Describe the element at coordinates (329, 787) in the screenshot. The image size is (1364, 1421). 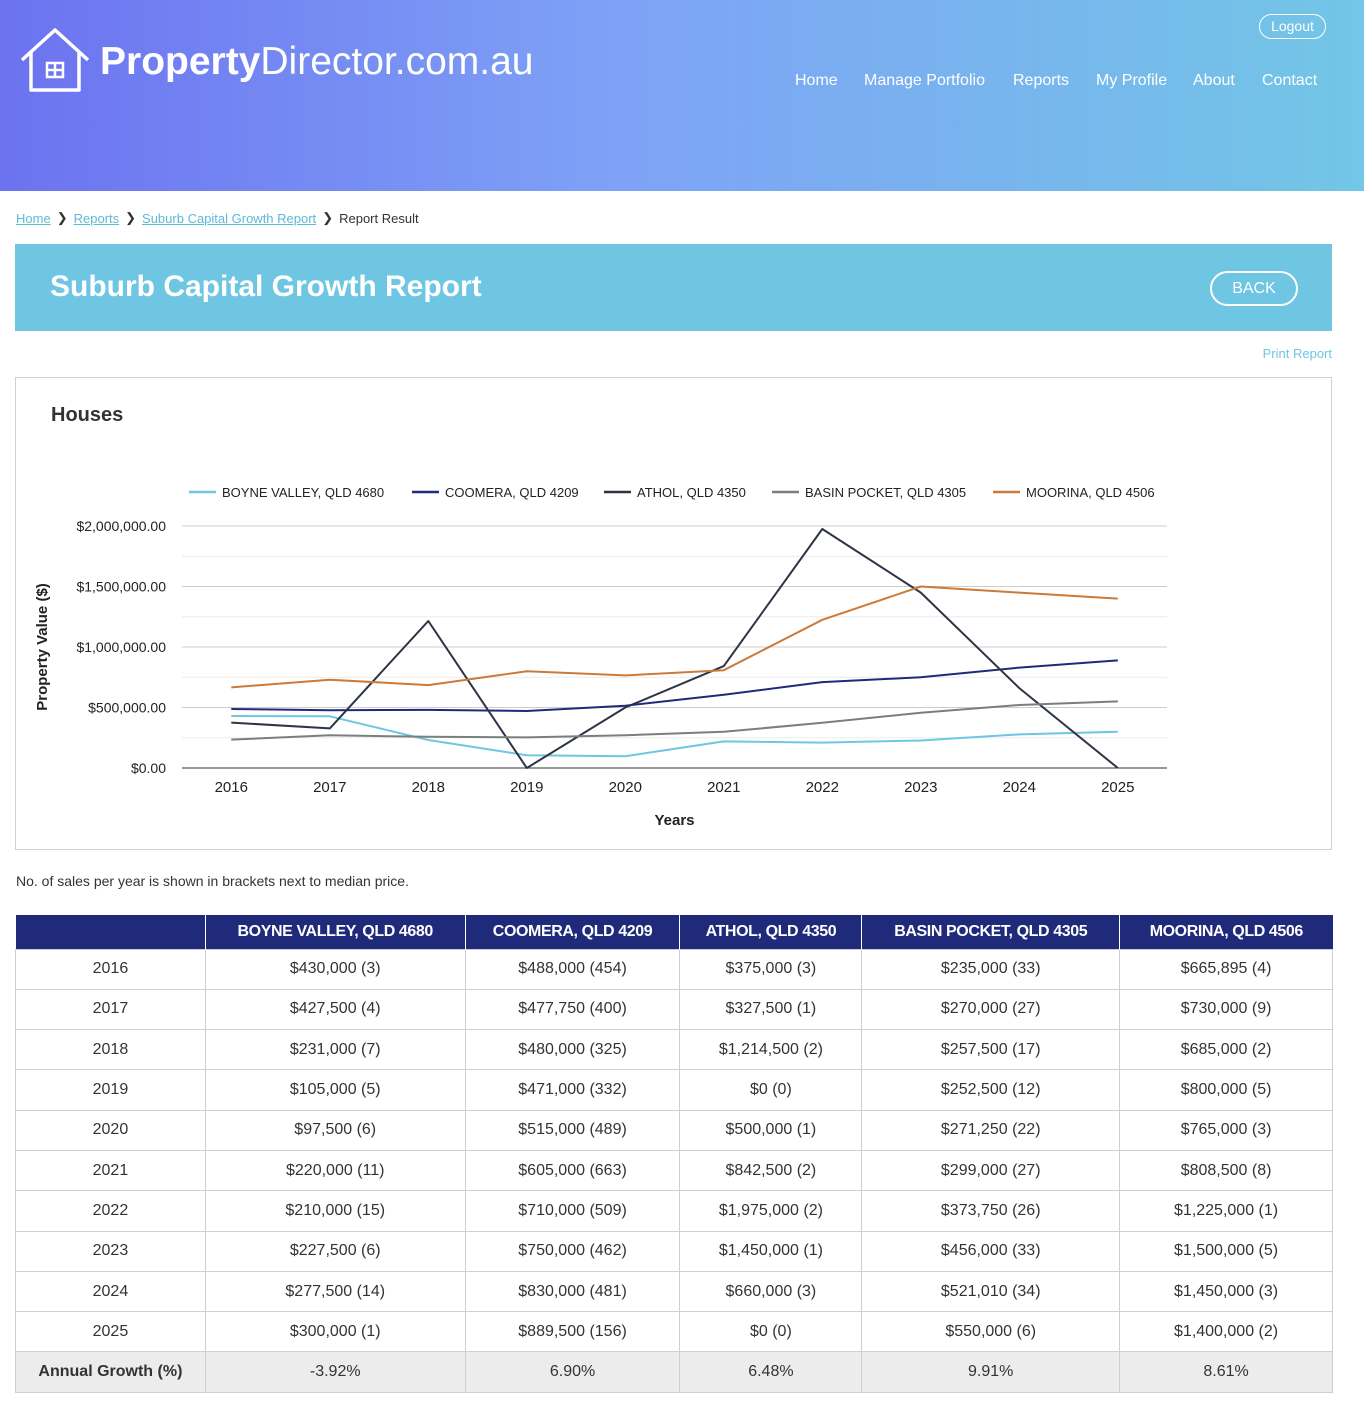
I see `x-tick-label: 2017` at that location.